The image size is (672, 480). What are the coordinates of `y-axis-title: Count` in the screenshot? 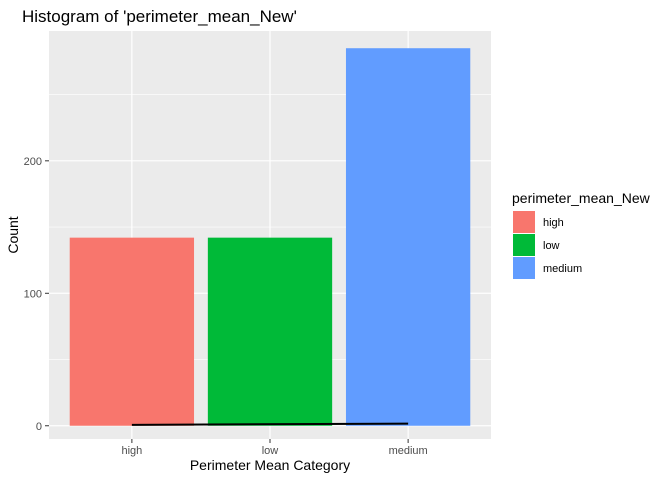 It's located at (13, 234).